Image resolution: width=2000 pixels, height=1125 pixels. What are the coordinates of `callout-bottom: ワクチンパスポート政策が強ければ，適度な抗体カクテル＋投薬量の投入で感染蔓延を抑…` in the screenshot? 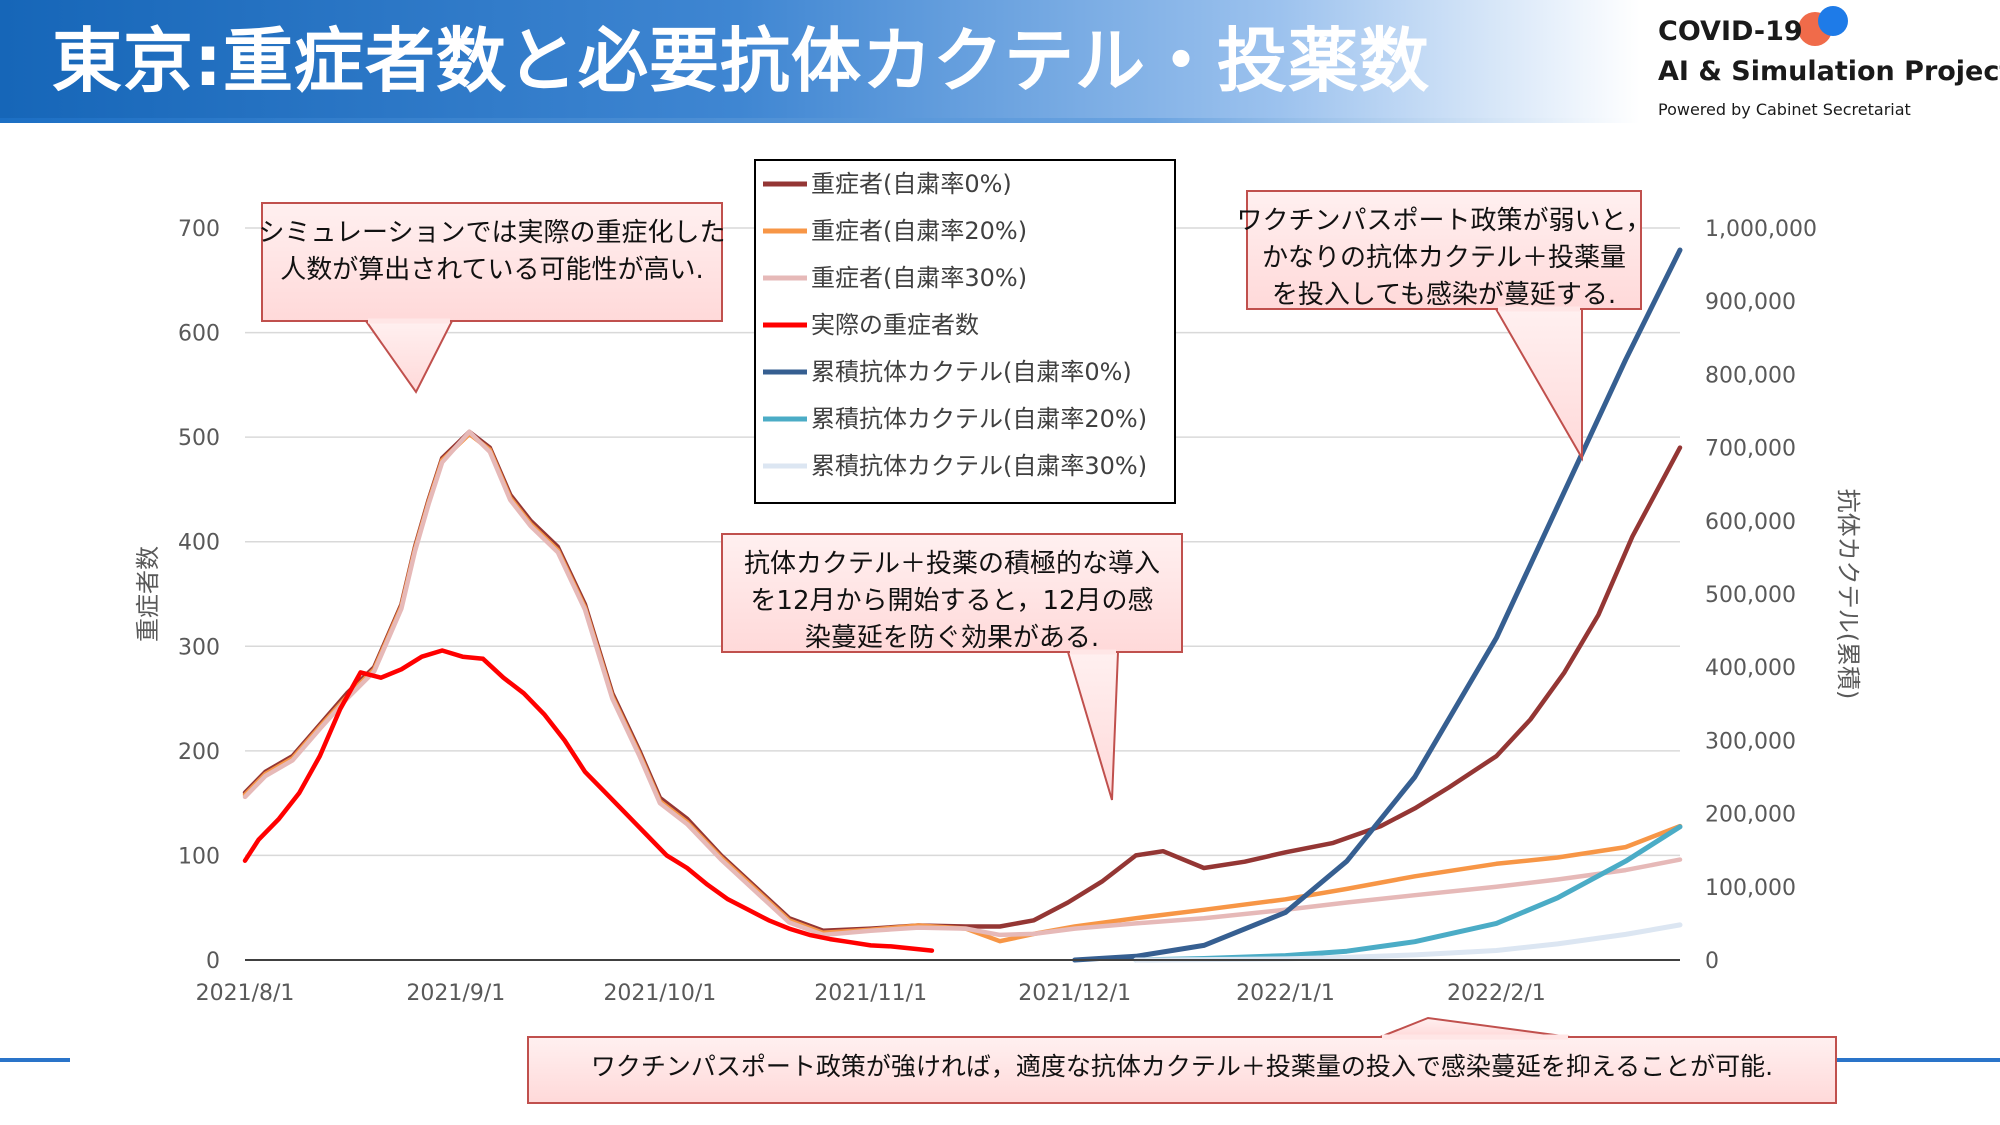 It's located at (1182, 1060).